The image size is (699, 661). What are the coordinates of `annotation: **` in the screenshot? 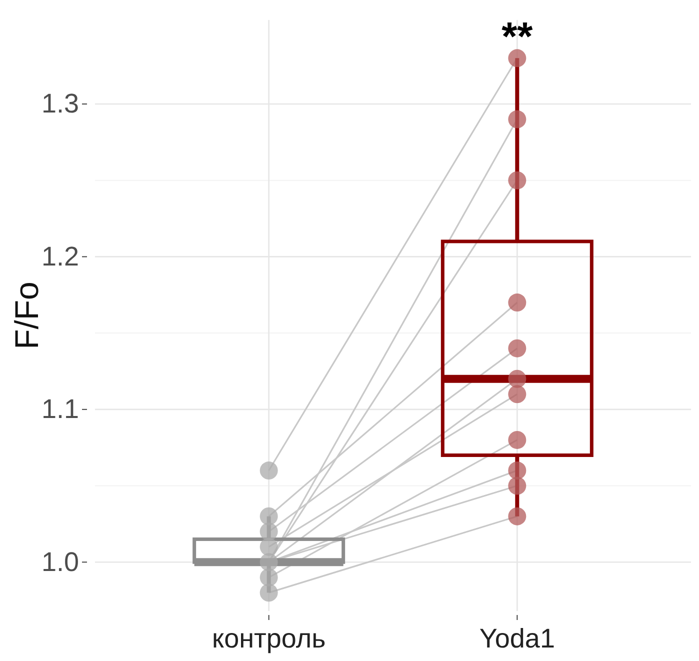 It's located at (518, 37).